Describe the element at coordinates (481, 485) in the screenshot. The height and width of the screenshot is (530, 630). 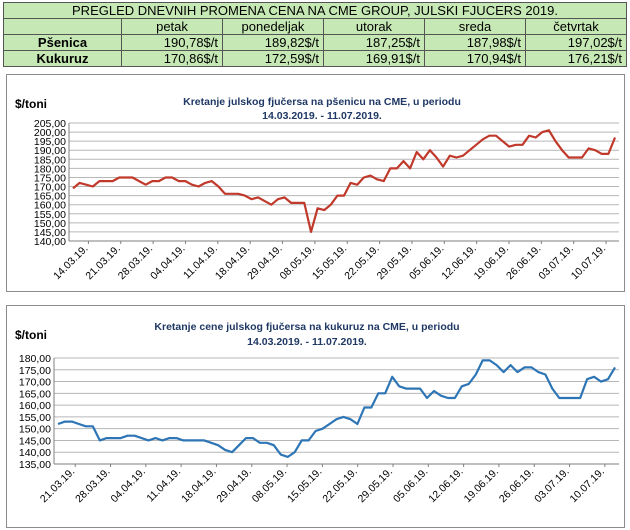
I see `x-tick-label: 19.06.19.` at that location.